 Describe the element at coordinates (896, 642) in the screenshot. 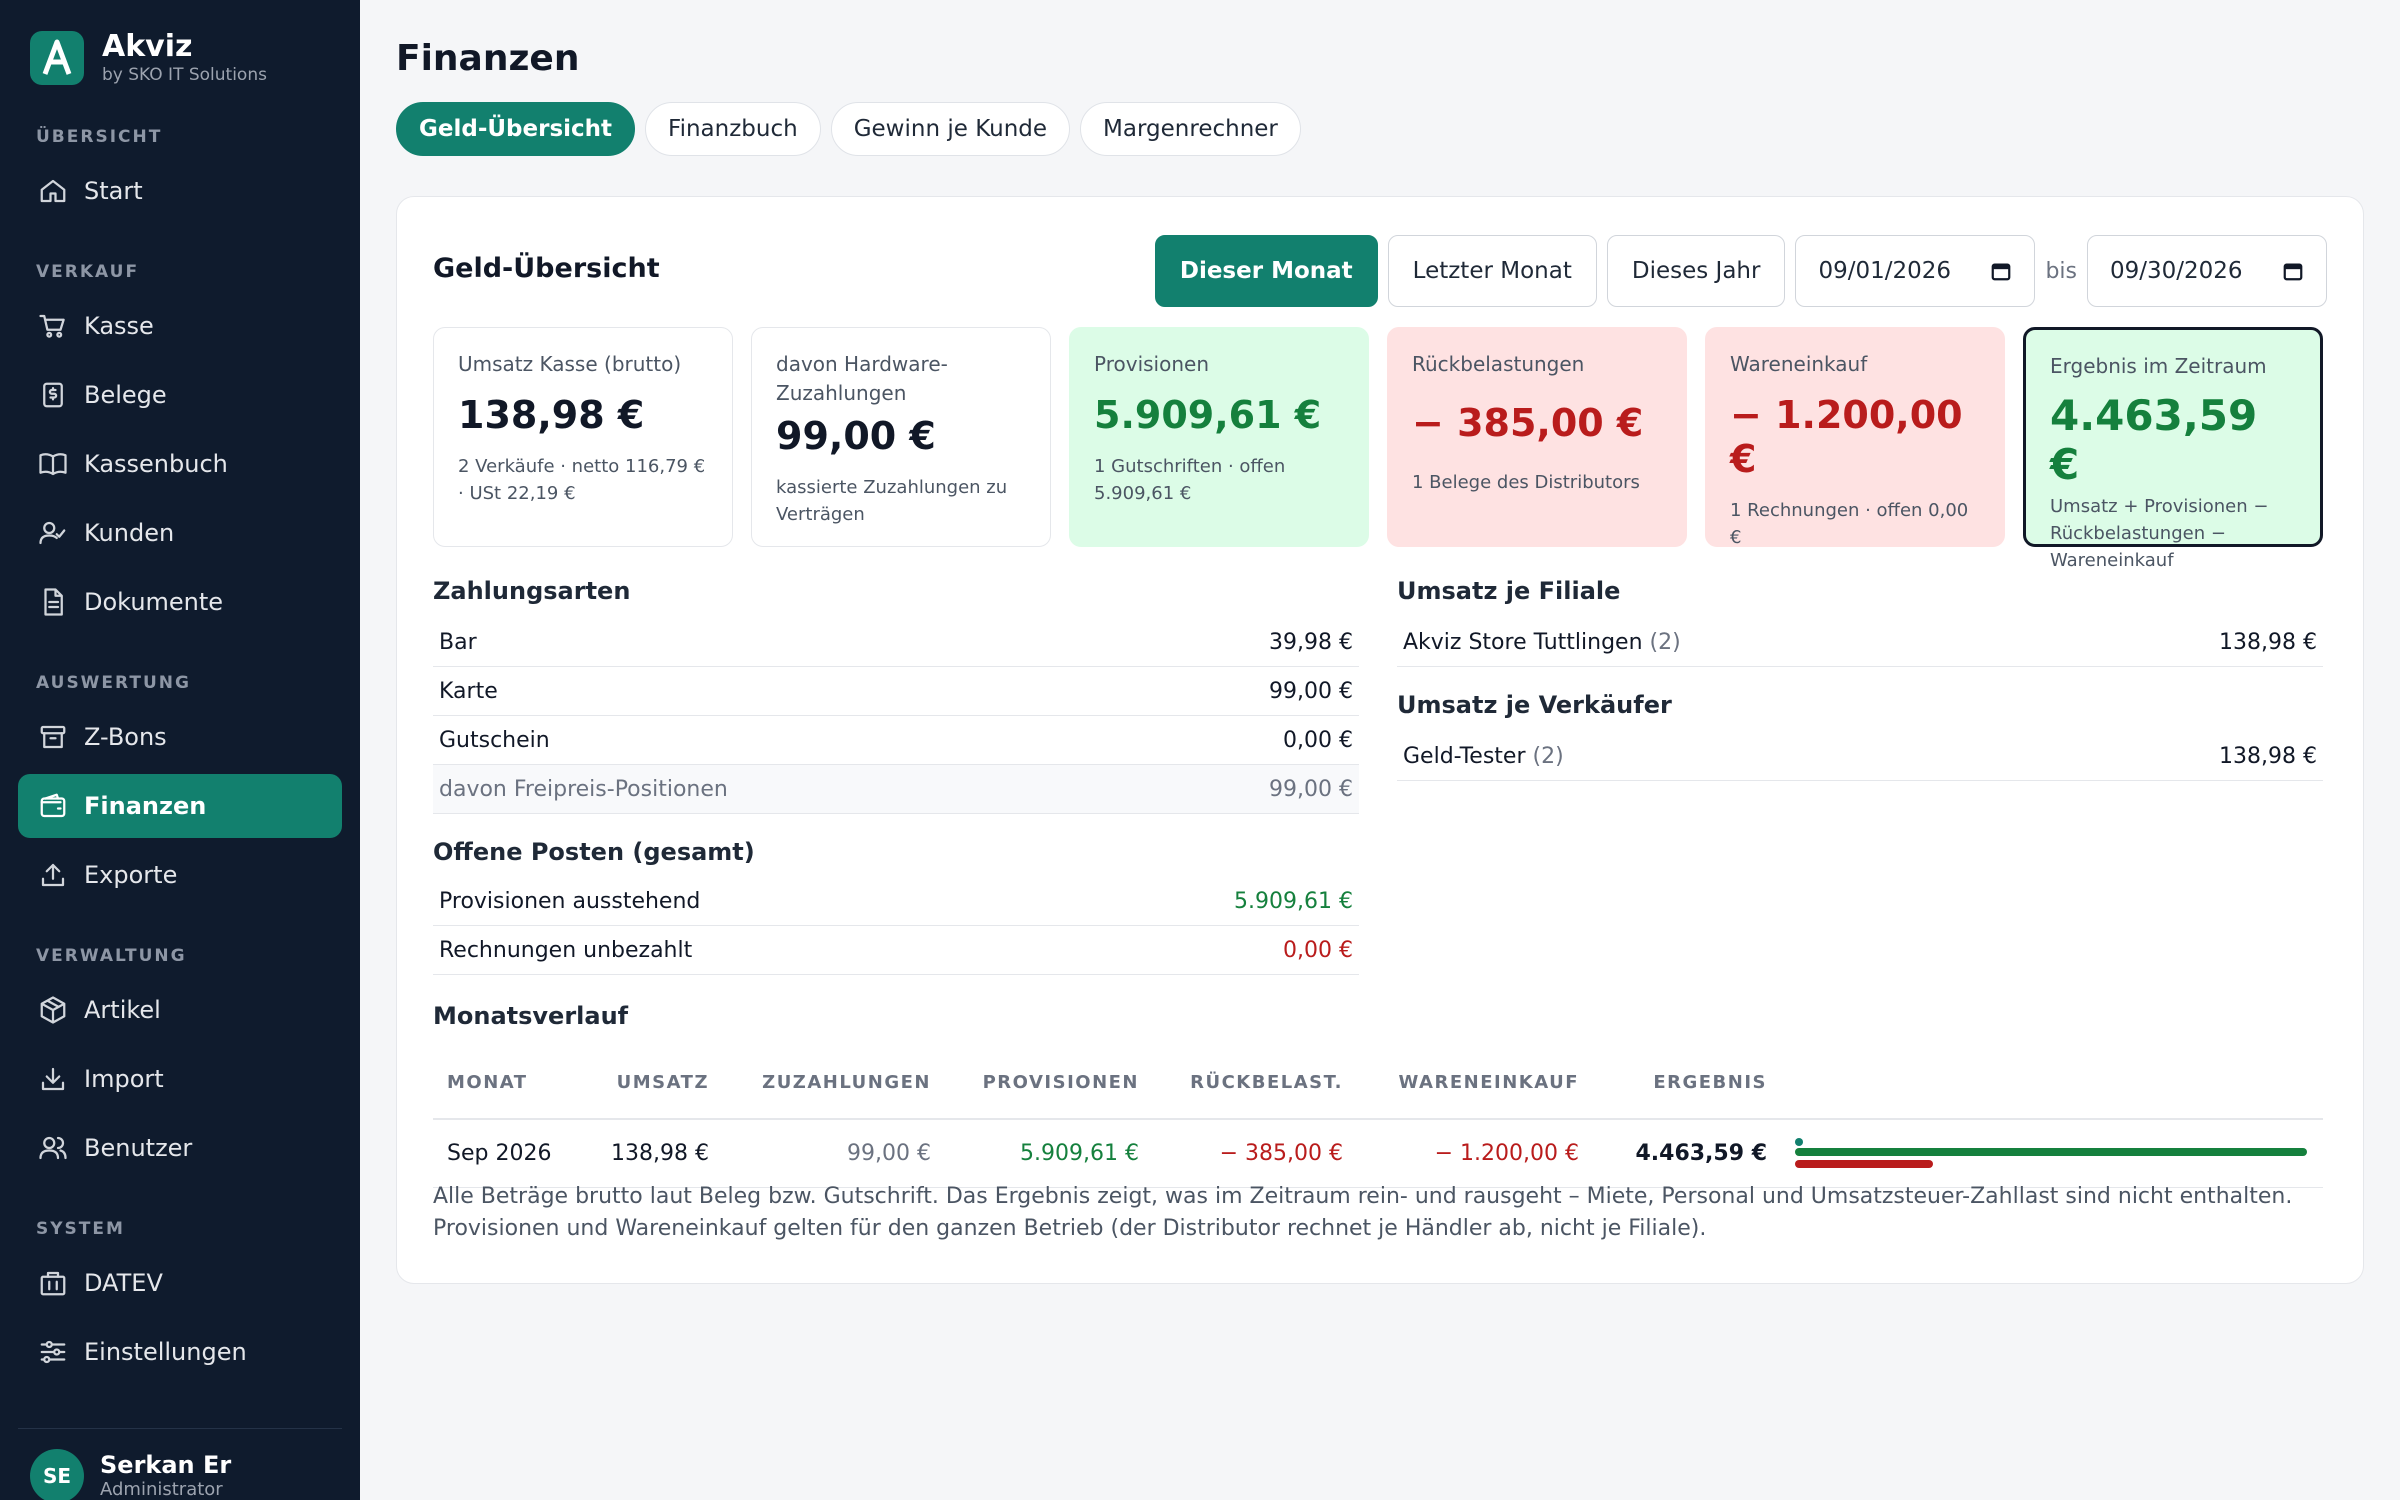

I see `list-item: Bar 39,98 €` at that location.